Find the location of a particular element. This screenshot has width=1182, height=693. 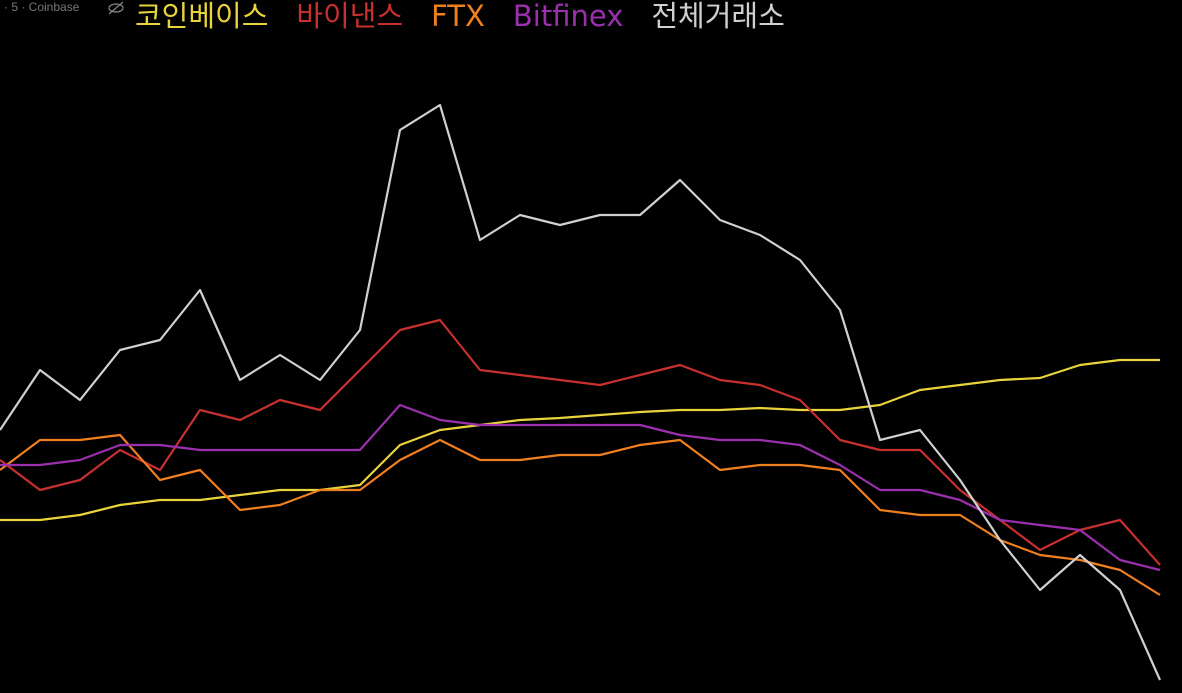

legend-entry: Bitfinex is located at coordinates (568, 16).